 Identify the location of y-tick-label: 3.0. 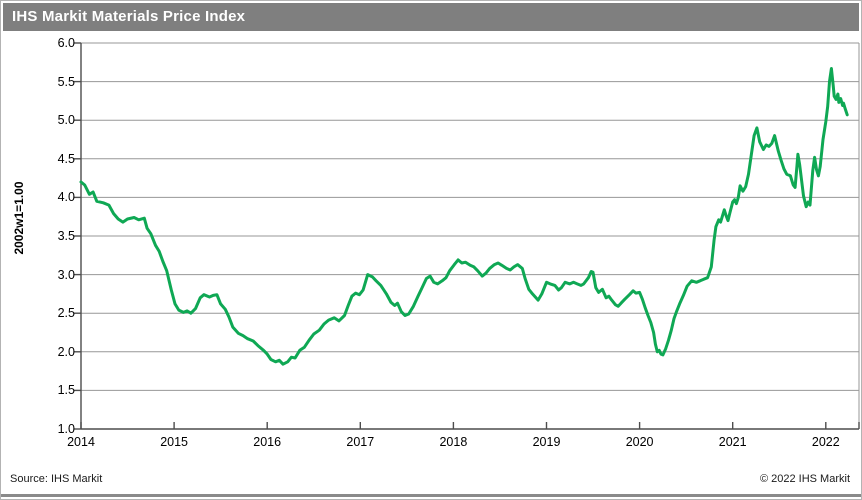
(66, 274).